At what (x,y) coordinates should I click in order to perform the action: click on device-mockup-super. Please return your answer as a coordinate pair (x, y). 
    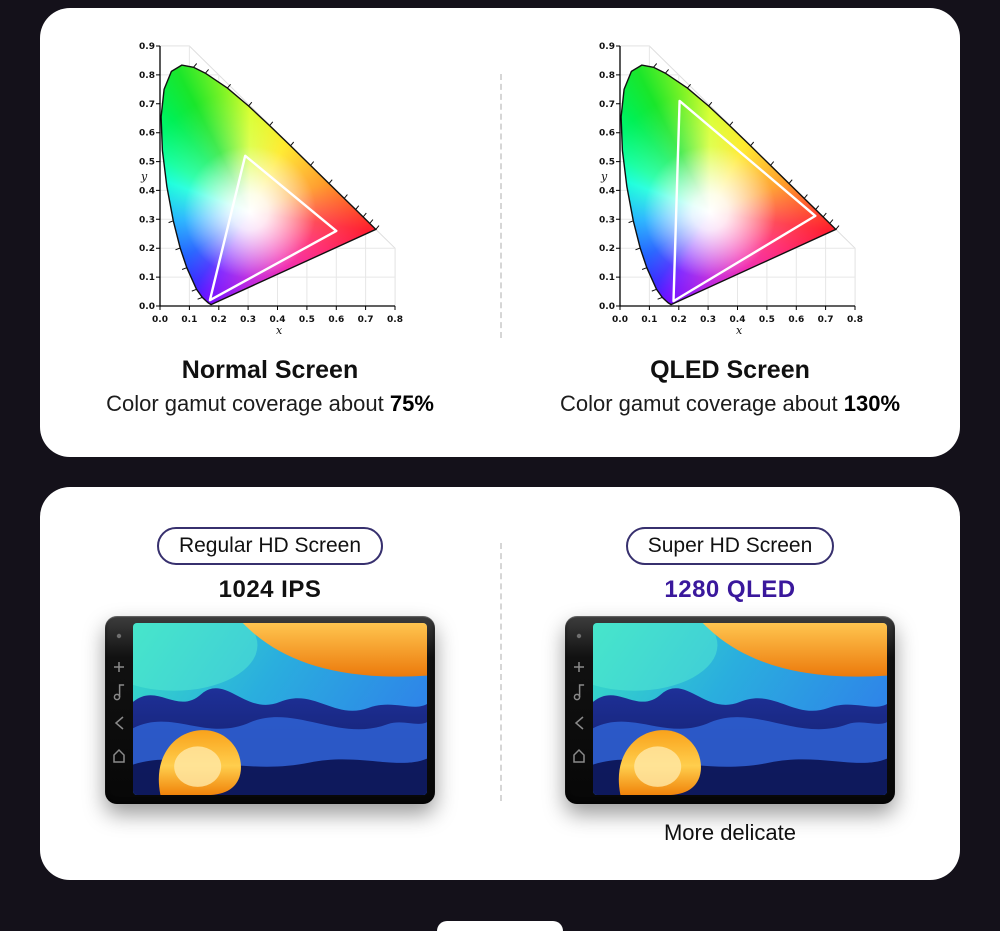
    Looking at the image, I should click on (730, 710).